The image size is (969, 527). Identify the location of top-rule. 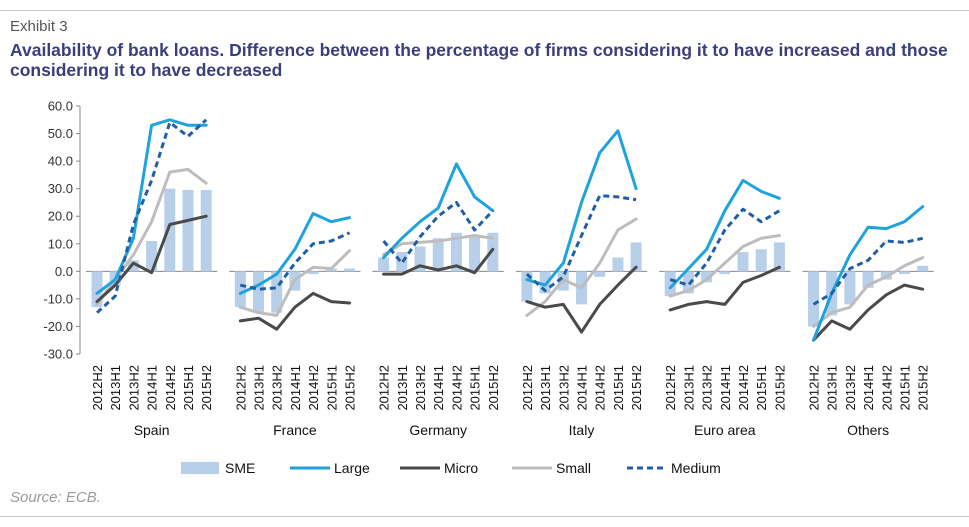
(484, 10).